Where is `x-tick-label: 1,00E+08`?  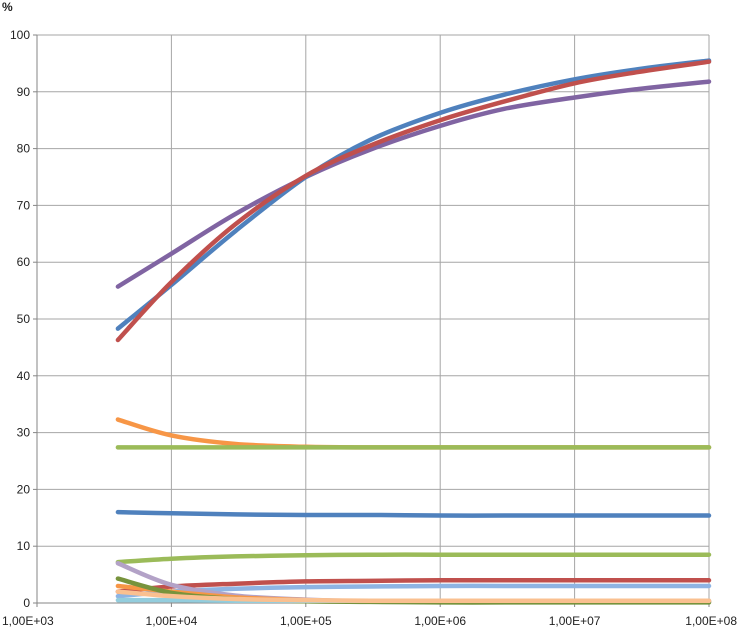 x-tick-label: 1,00E+08 is located at coordinates (711, 621).